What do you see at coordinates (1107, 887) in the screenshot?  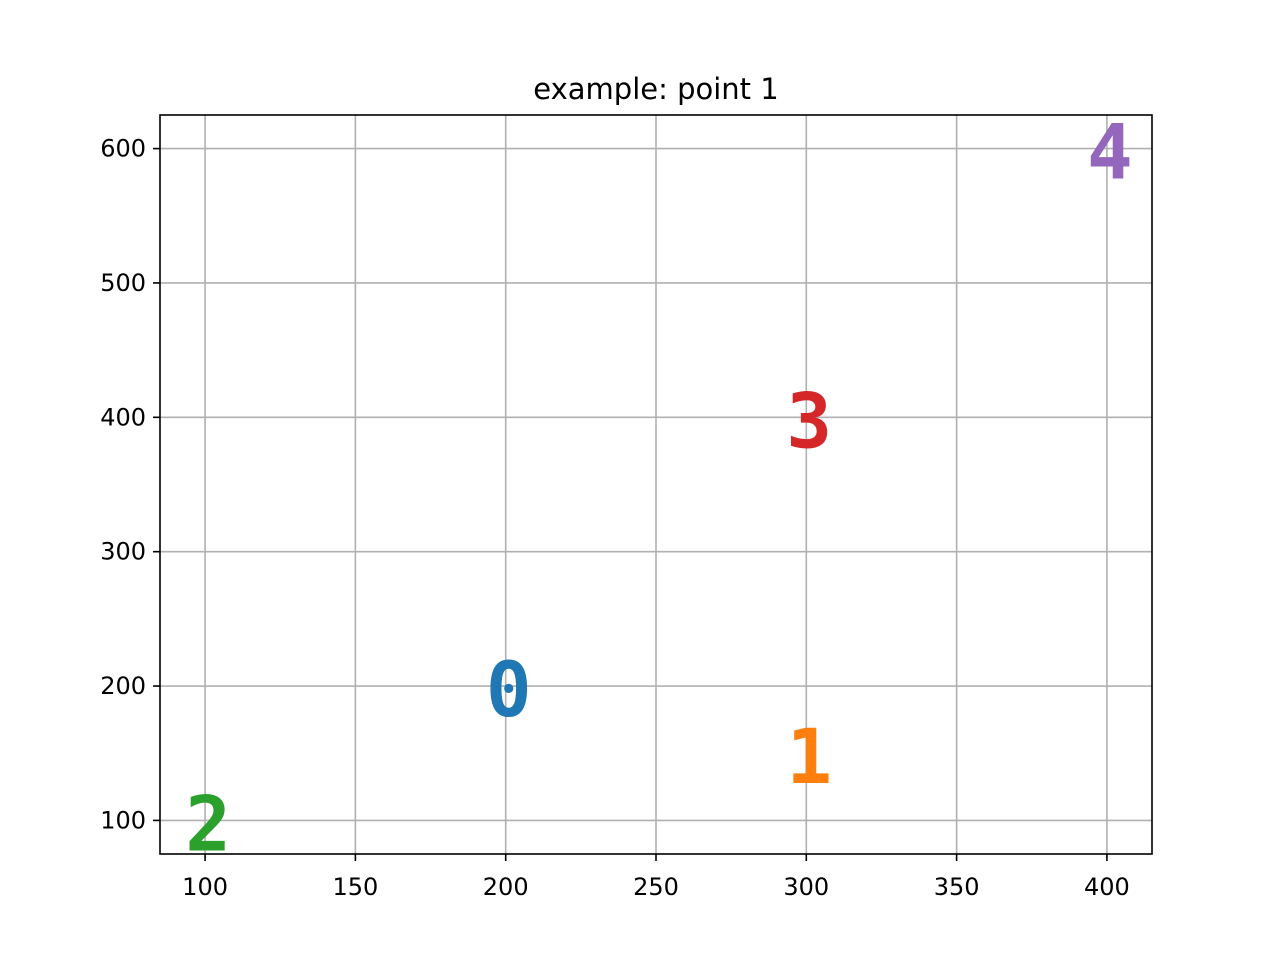 I see `x-tick-label: 400` at bounding box center [1107, 887].